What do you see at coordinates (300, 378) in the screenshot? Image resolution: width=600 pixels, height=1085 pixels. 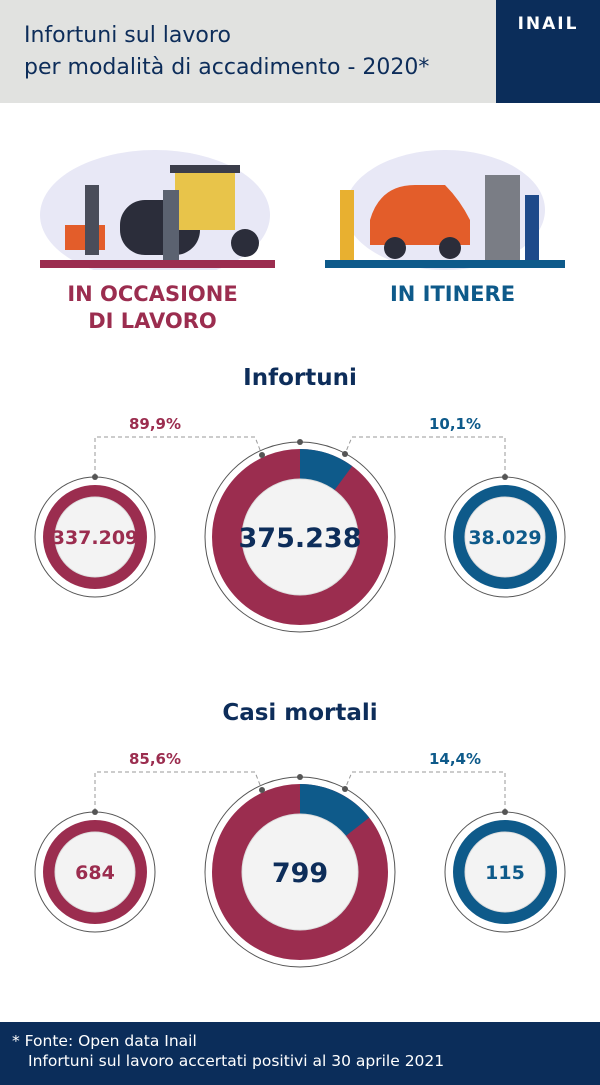 I see `chart-title: Infortuni` at bounding box center [300, 378].